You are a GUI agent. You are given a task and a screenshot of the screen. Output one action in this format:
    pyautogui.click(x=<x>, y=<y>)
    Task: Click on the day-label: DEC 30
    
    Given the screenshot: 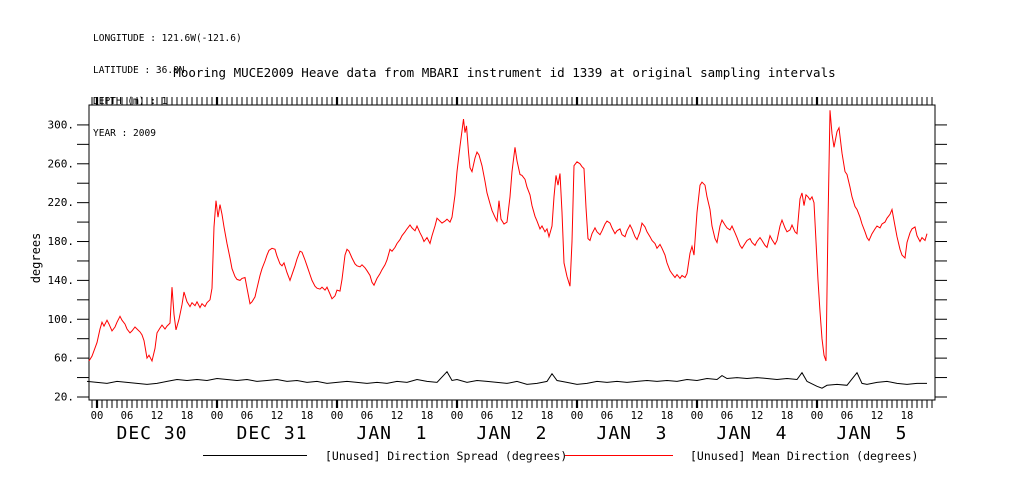 What is the action you would take?
    pyautogui.click(x=151, y=433)
    